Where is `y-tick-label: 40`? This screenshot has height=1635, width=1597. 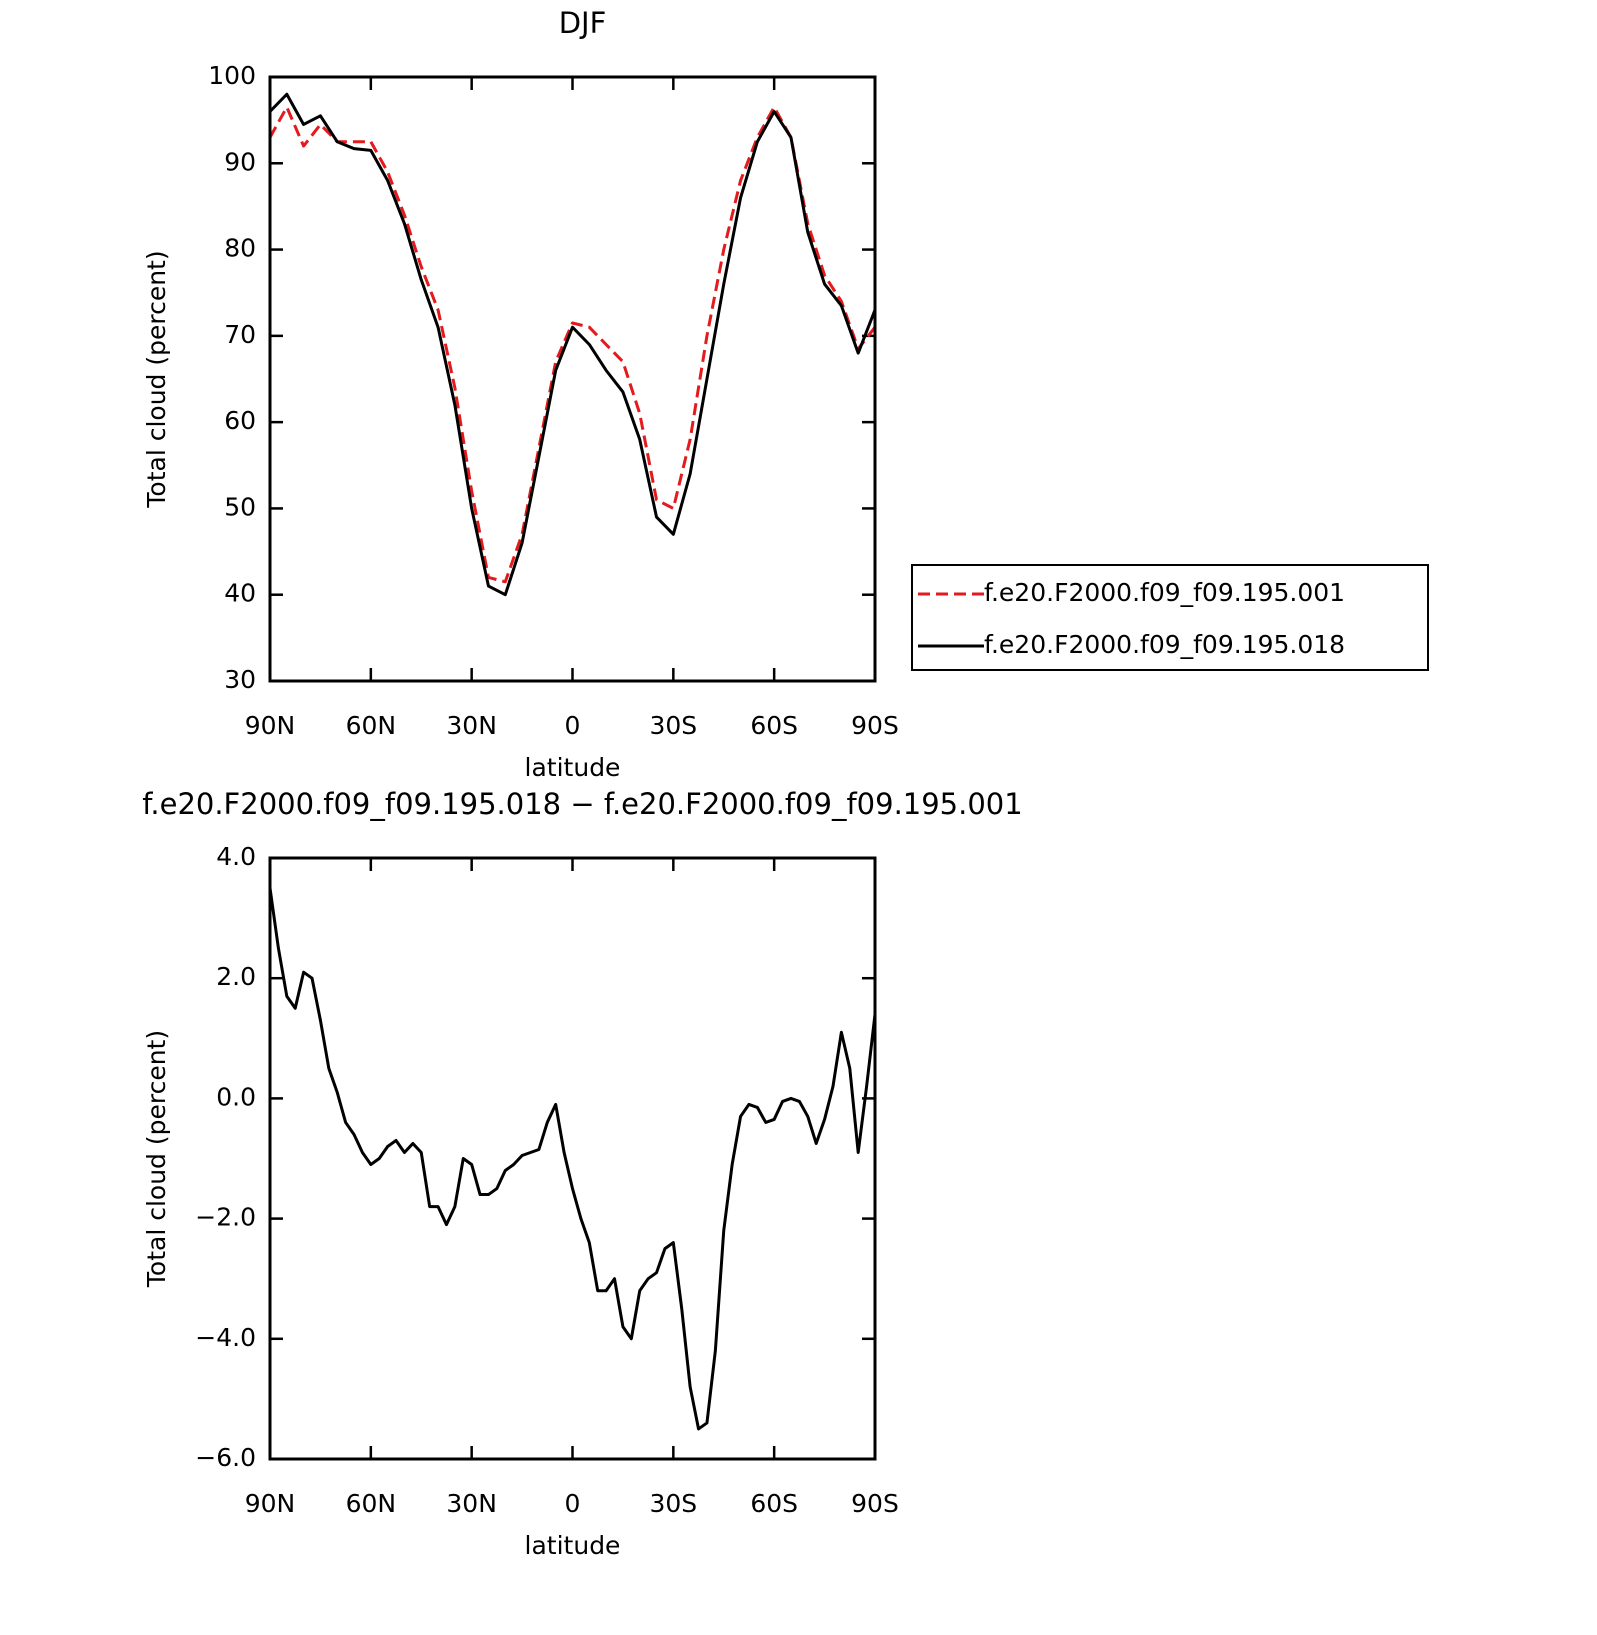
y-tick-label: 40 is located at coordinates (240, 593).